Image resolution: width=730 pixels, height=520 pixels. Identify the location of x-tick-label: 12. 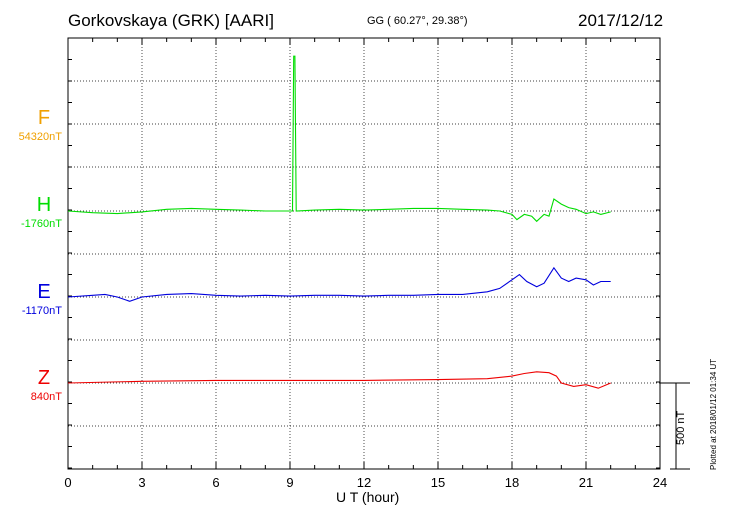
(364, 482).